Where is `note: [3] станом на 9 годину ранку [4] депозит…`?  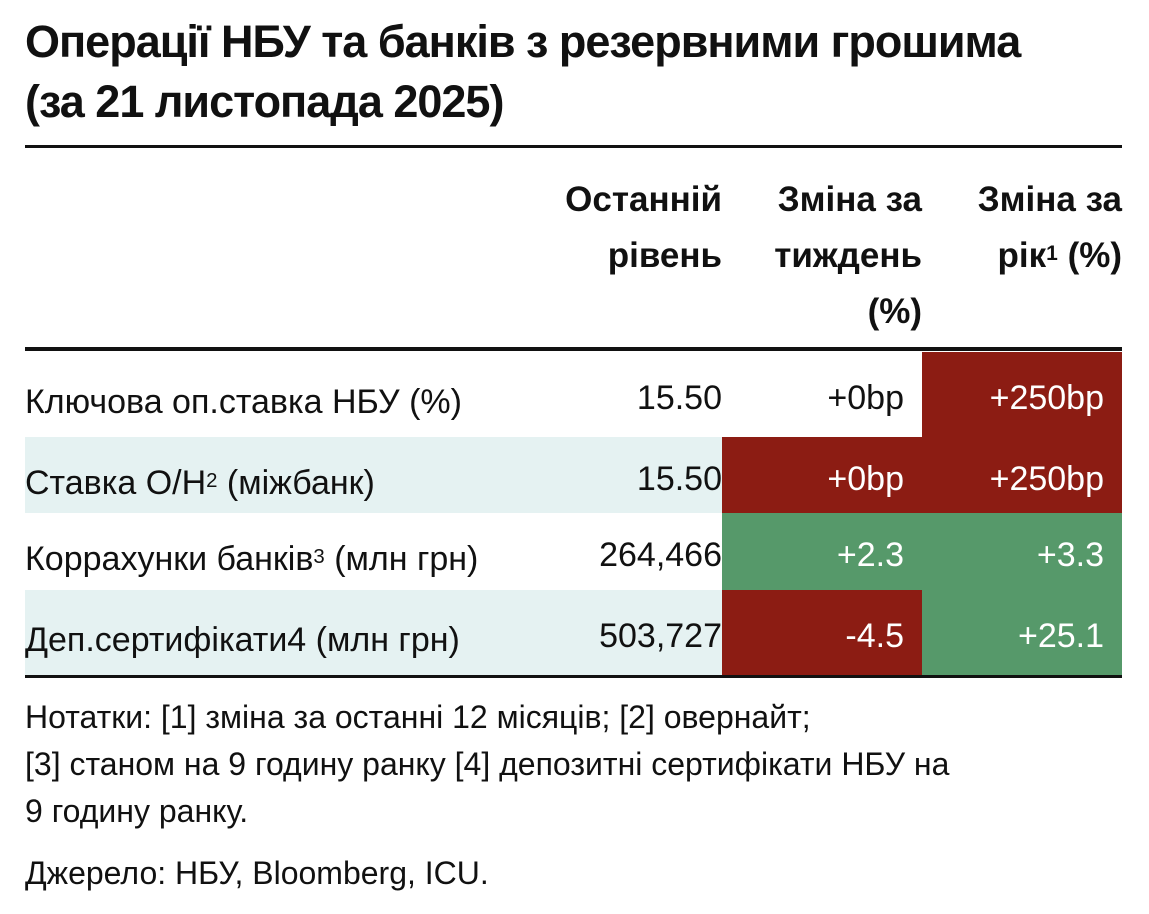 note: [3] станом на 9 годину ранку [4] депозит… is located at coordinates (487, 764).